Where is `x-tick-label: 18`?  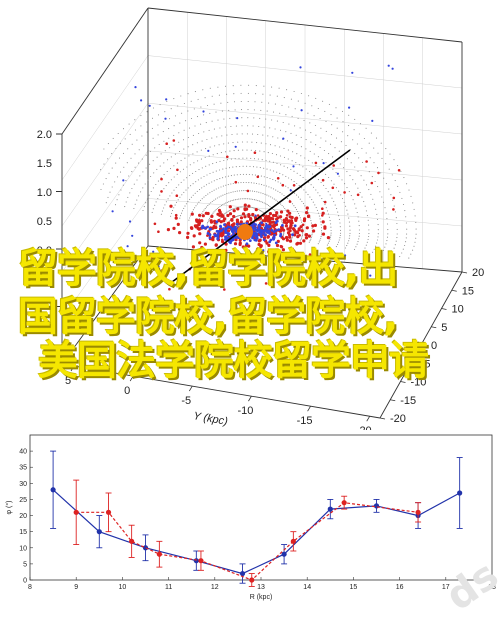 x-tick-label: 18 is located at coordinates (492, 587).